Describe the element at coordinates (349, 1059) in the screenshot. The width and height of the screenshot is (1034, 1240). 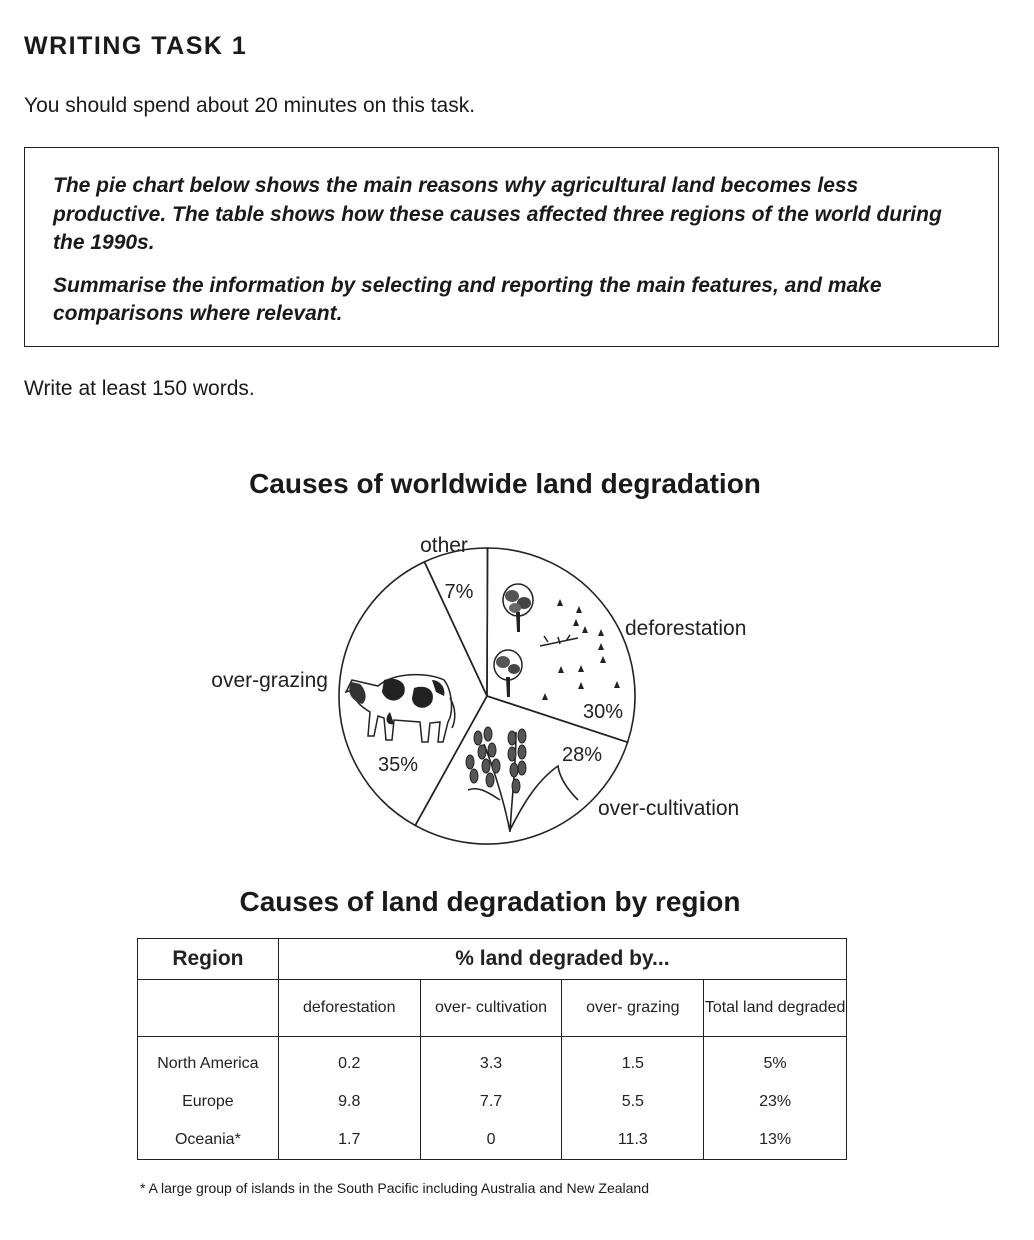
I see `value-cell: 0.2` at that location.